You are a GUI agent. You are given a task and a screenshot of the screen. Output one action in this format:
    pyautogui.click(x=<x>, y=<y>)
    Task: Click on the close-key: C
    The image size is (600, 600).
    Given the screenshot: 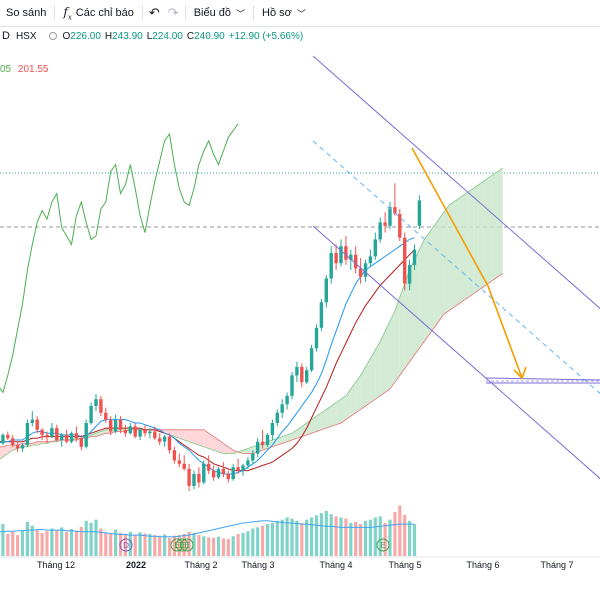 What is the action you would take?
    pyautogui.click(x=190, y=36)
    